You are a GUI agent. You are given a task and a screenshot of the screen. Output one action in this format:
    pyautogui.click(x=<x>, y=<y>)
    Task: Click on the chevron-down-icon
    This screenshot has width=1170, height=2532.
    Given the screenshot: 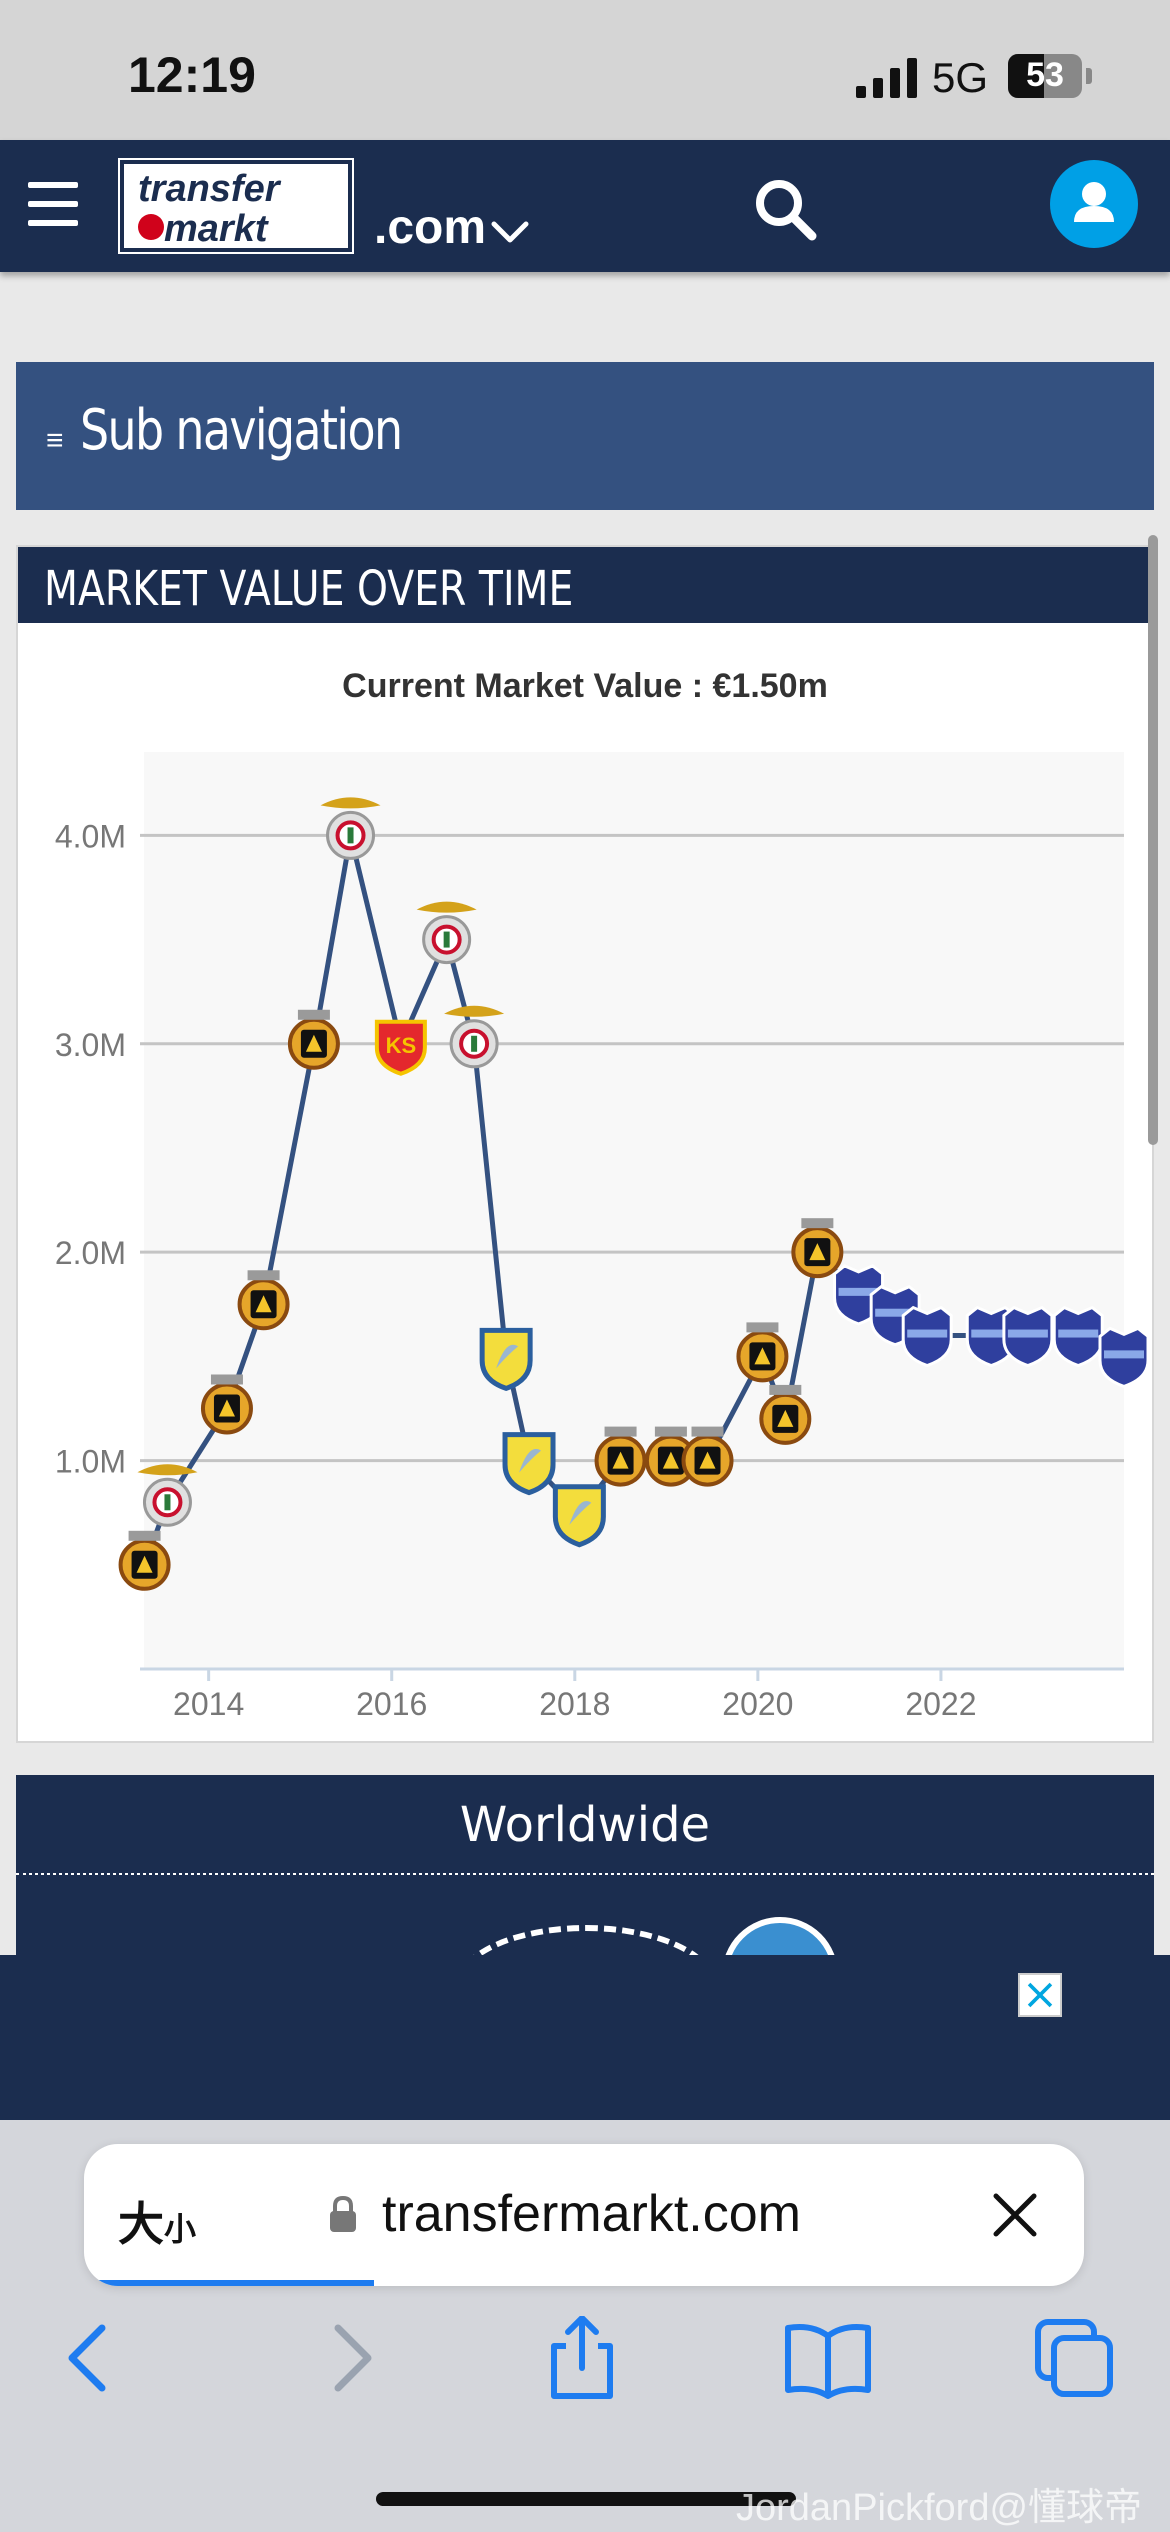 What is the action you would take?
    pyautogui.click(x=510, y=233)
    